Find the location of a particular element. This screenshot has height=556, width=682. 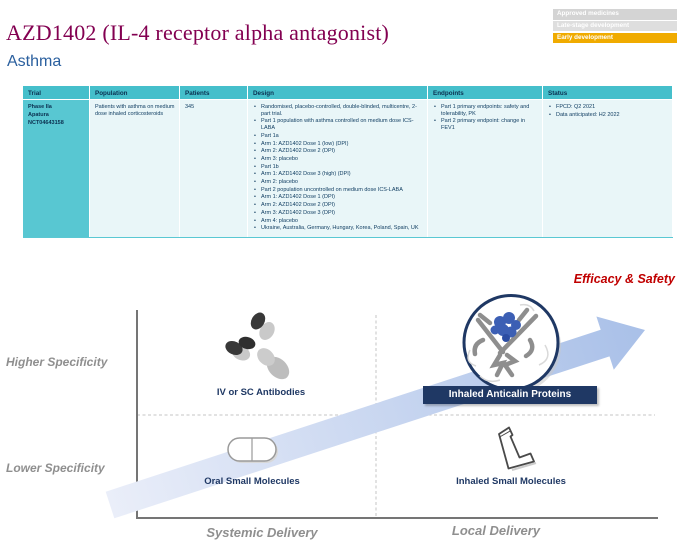

column-header-population: Population is located at coordinates (135, 93).